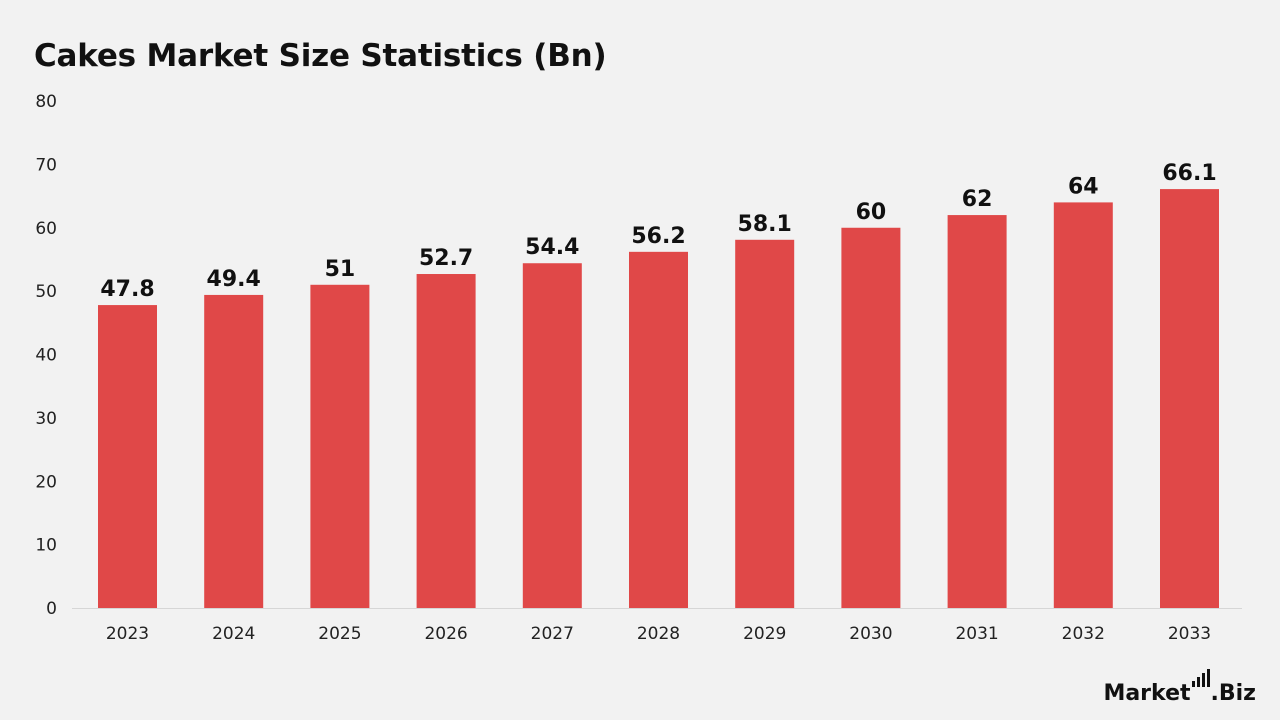 This screenshot has width=1280, height=720. Describe the element at coordinates (1233, 693) in the screenshot. I see `brand-name-part2: .Biz` at that location.